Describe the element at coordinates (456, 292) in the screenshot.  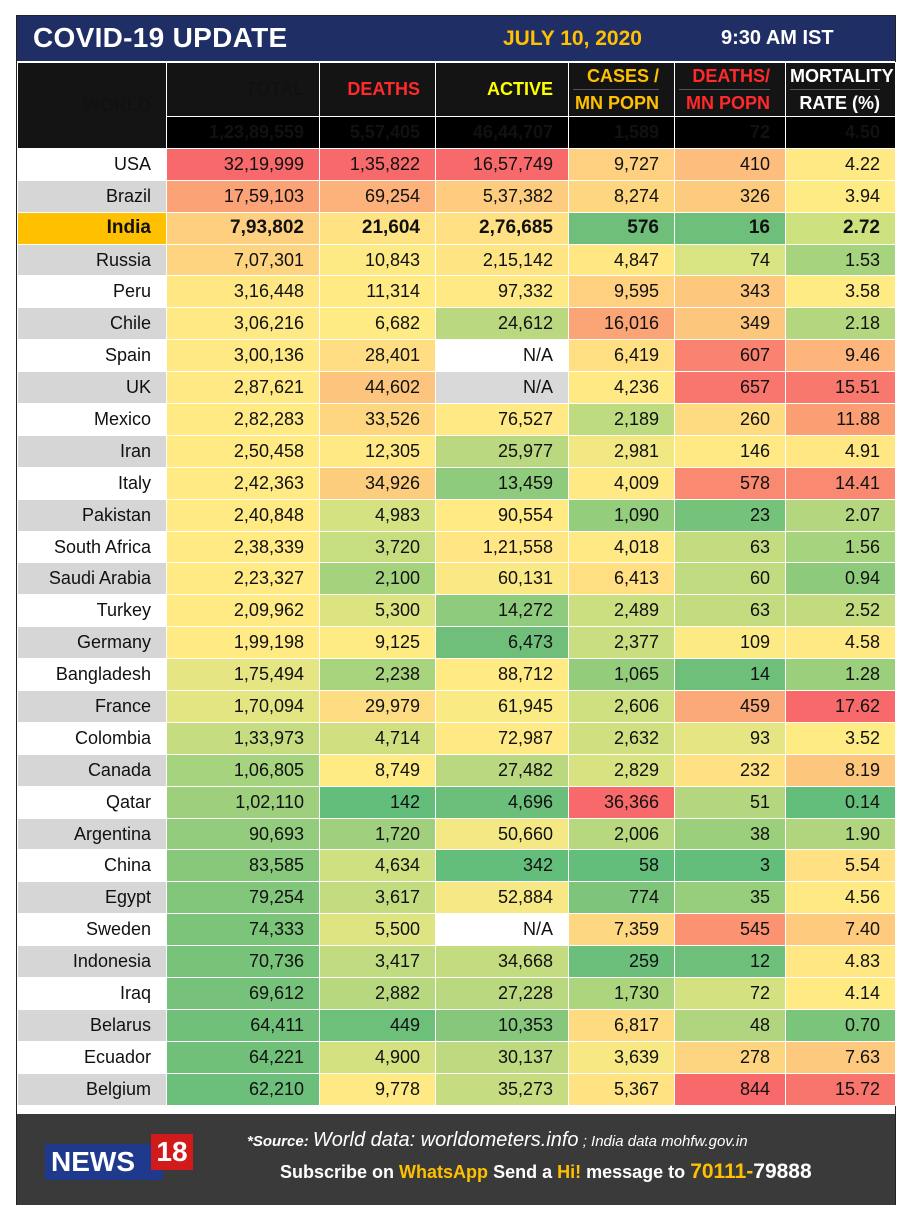
I see `table-row: Peru 3,16,448 11,314 97,332 9,595 343 3.58` at that location.